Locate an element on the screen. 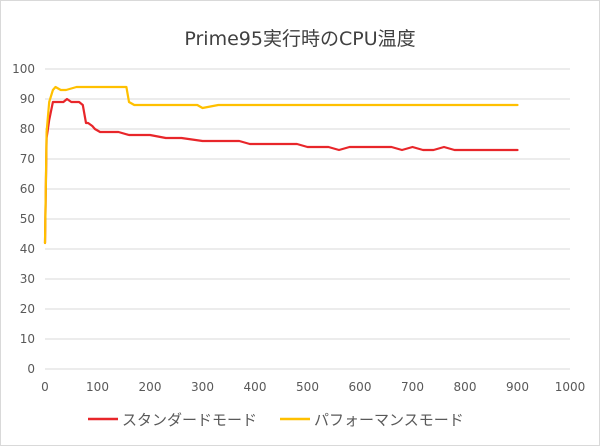 The width and height of the screenshot is (600, 446). y-tick-label: 50 is located at coordinates (27, 219).